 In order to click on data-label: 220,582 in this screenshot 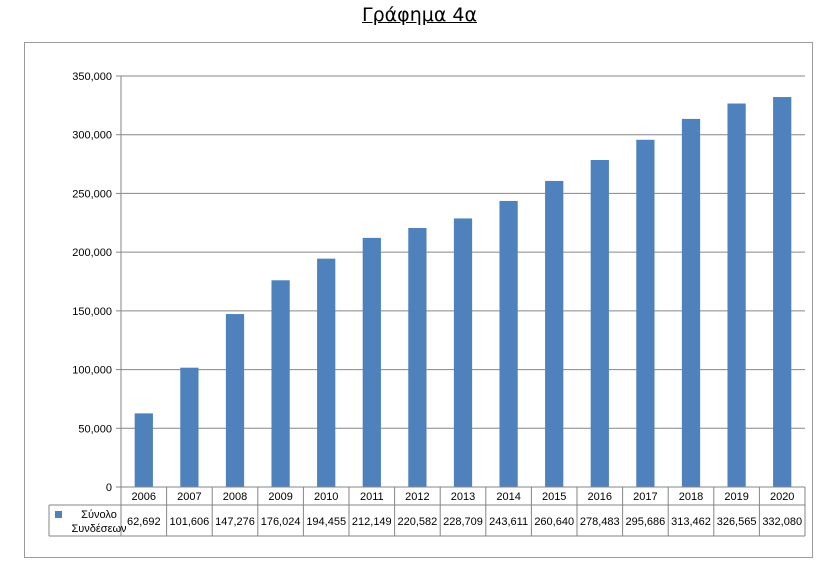, I will do `click(418, 522)`.